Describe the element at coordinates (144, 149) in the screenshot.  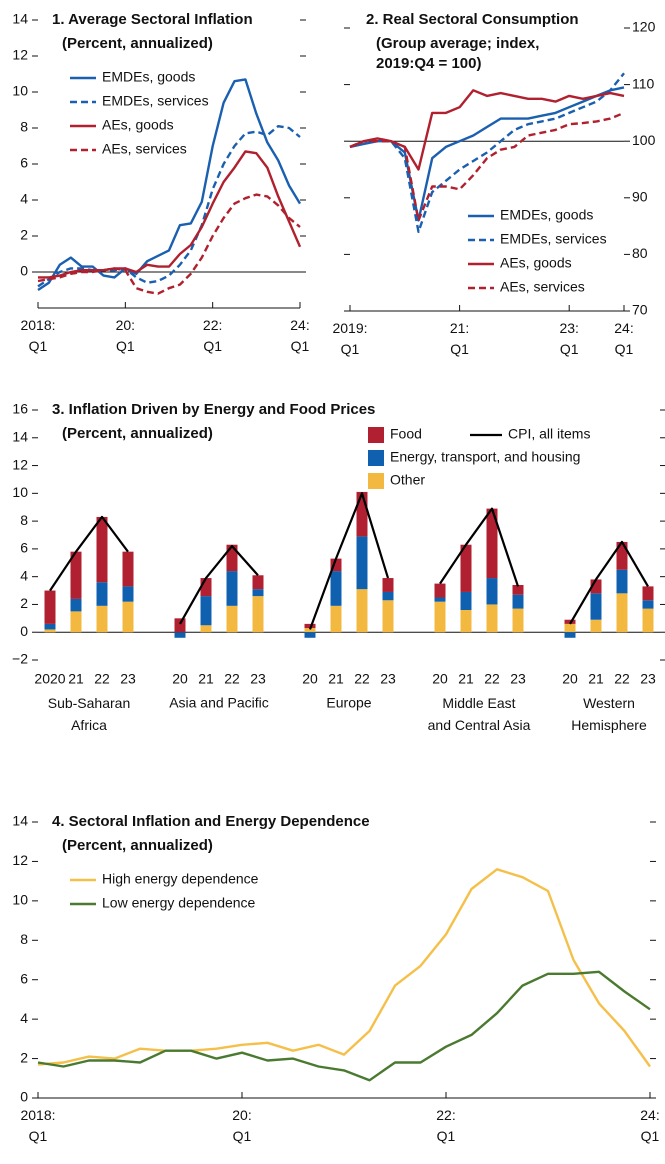
I see `legend-label: AEs, services` at that location.